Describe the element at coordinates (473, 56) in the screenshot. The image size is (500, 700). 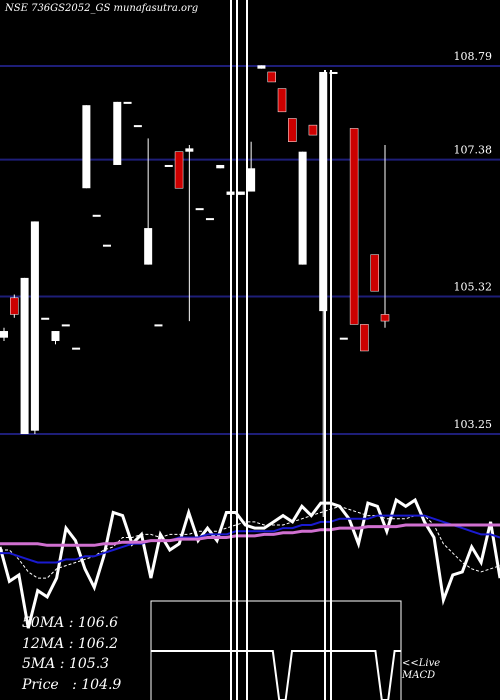
I see `price-tick-label: 108.79` at that location.